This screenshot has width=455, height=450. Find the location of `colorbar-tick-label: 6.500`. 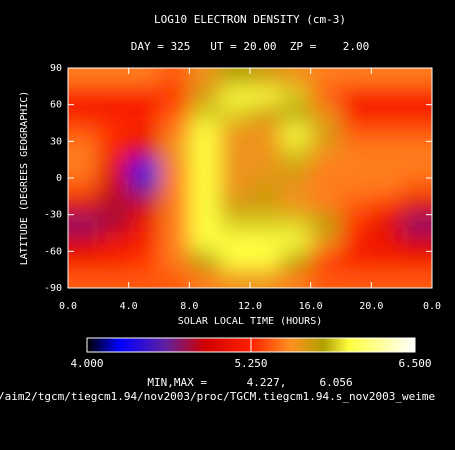

colorbar-tick-label: 6.500 is located at coordinates (414, 363).